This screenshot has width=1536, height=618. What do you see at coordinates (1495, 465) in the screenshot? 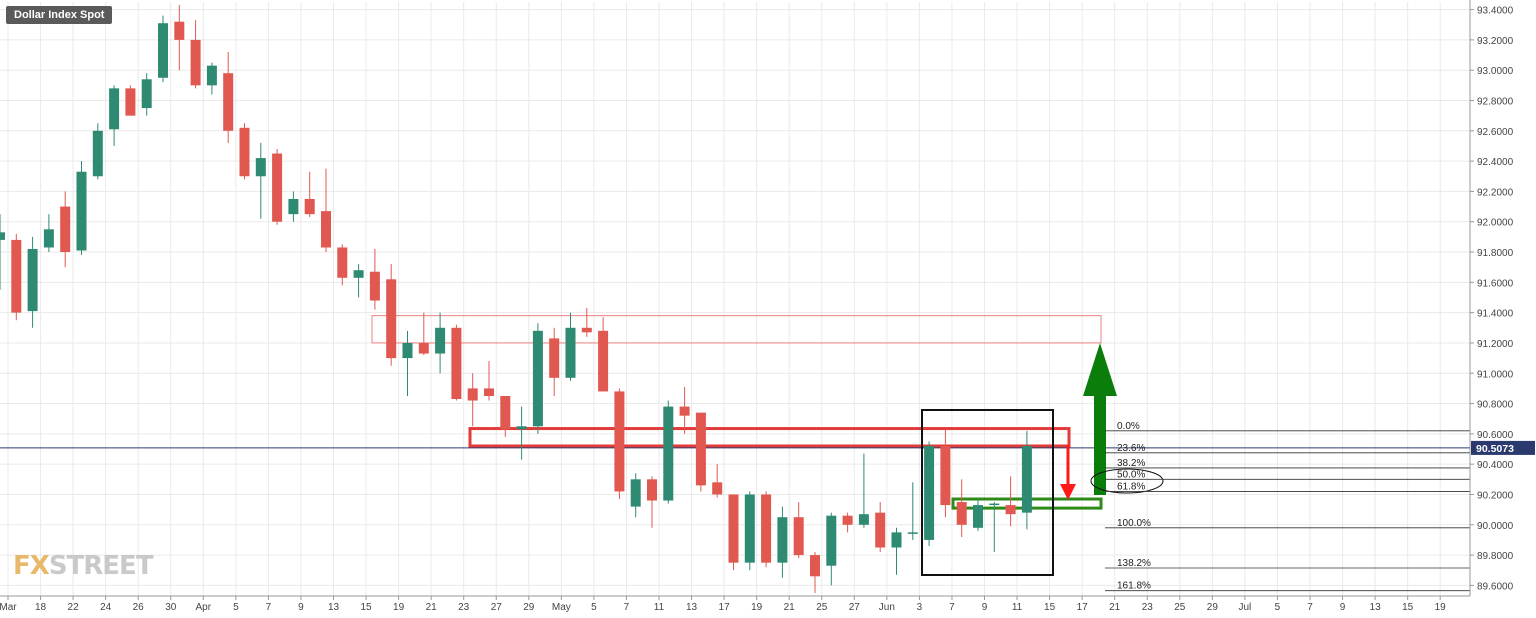
I see `price-tick-label: 90.4000` at bounding box center [1495, 465].